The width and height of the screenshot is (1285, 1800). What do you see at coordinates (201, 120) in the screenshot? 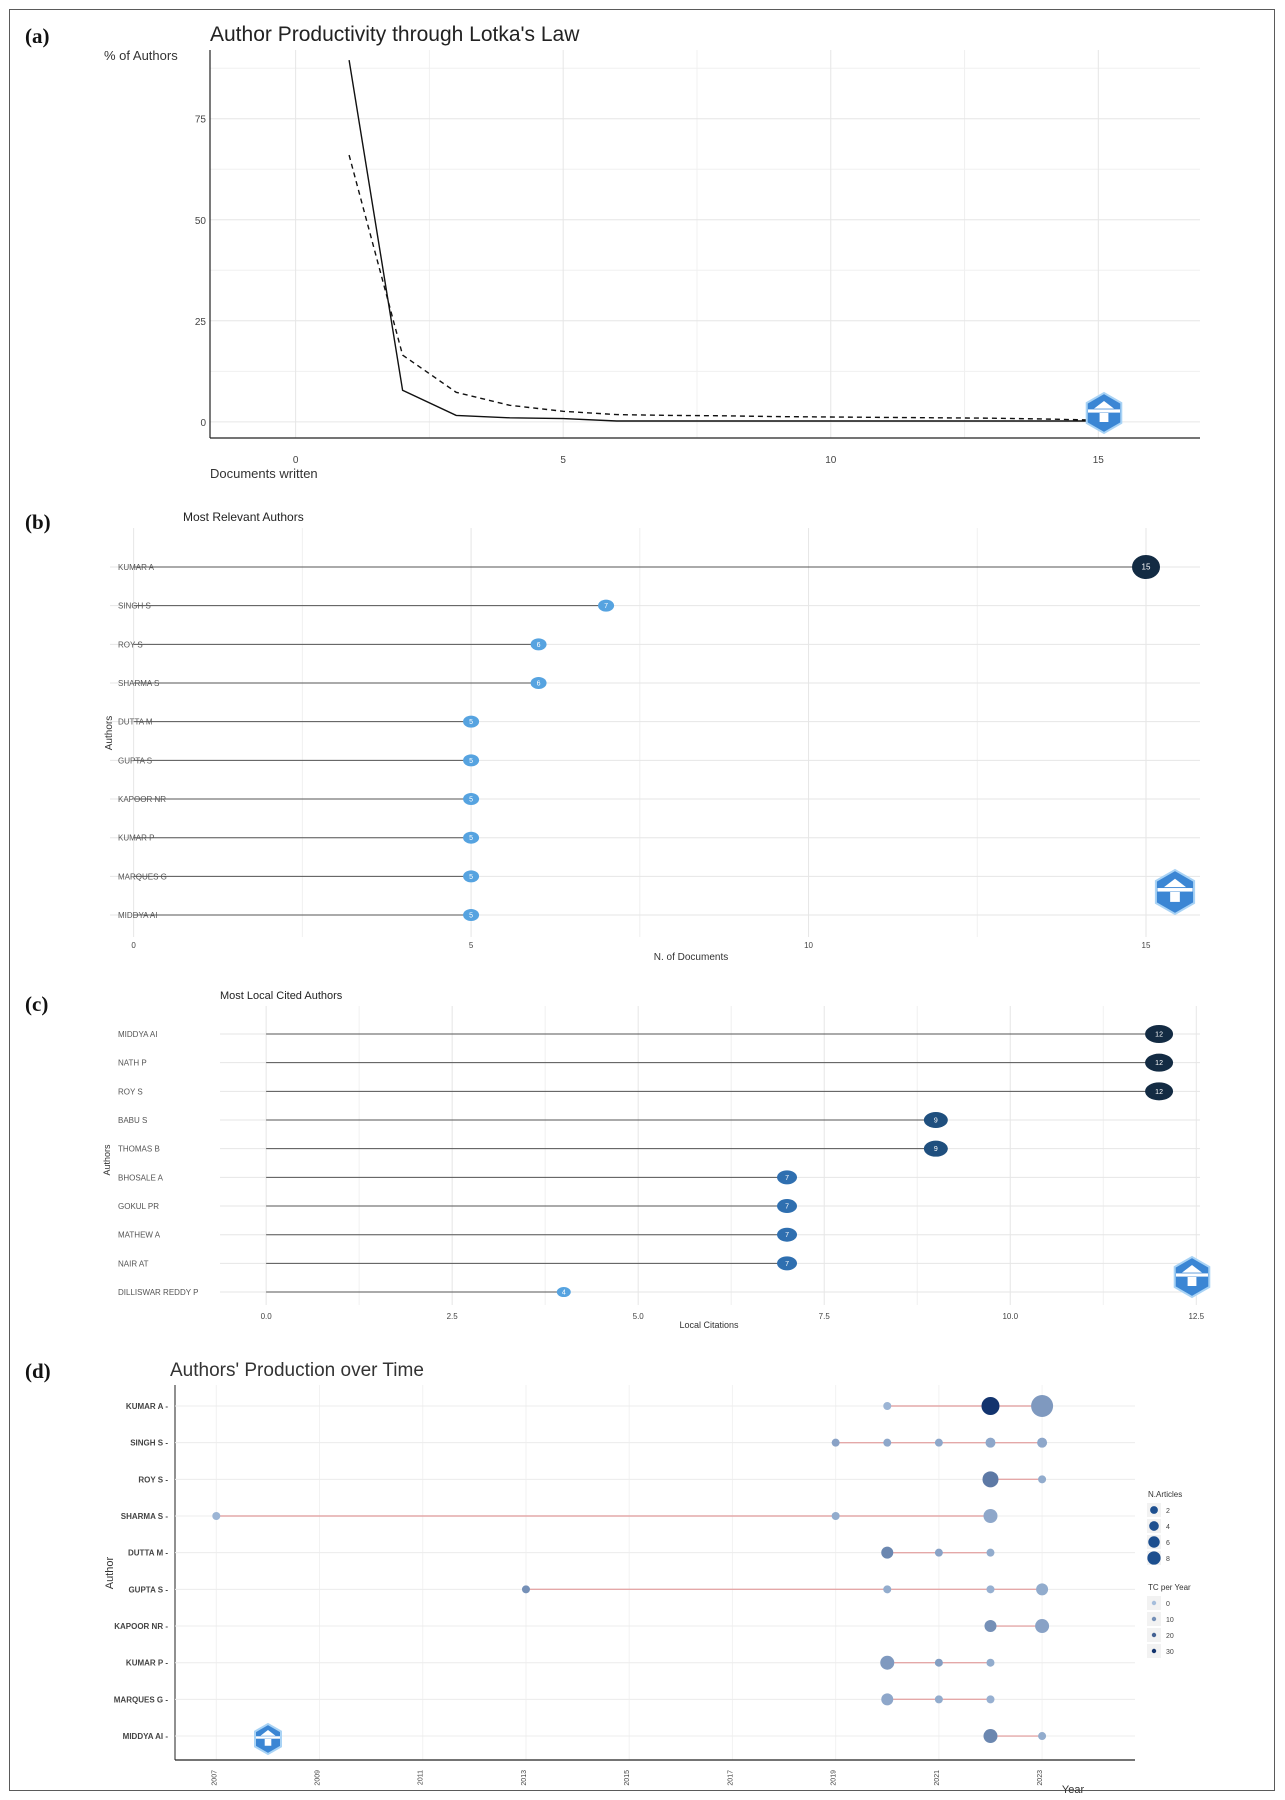
I see `a-y-tick-label: 75` at bounding box center [201, 120].